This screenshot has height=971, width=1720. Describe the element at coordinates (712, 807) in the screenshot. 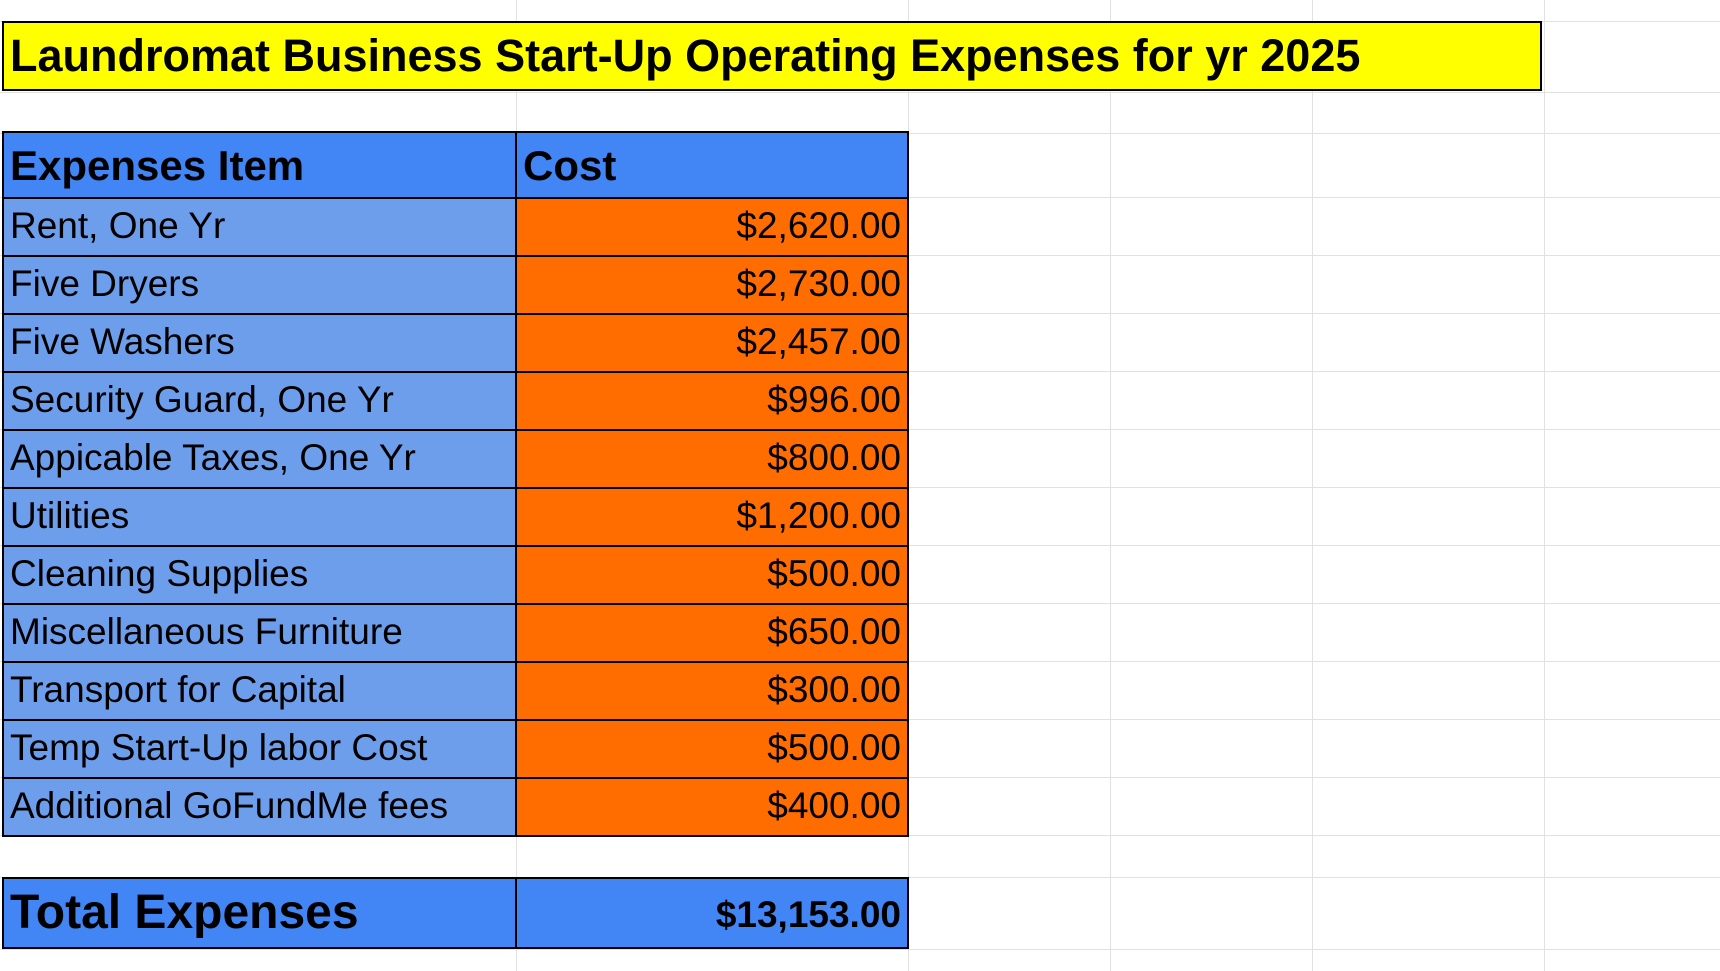

I see `expense-cost-cell: $400.00` at that location.